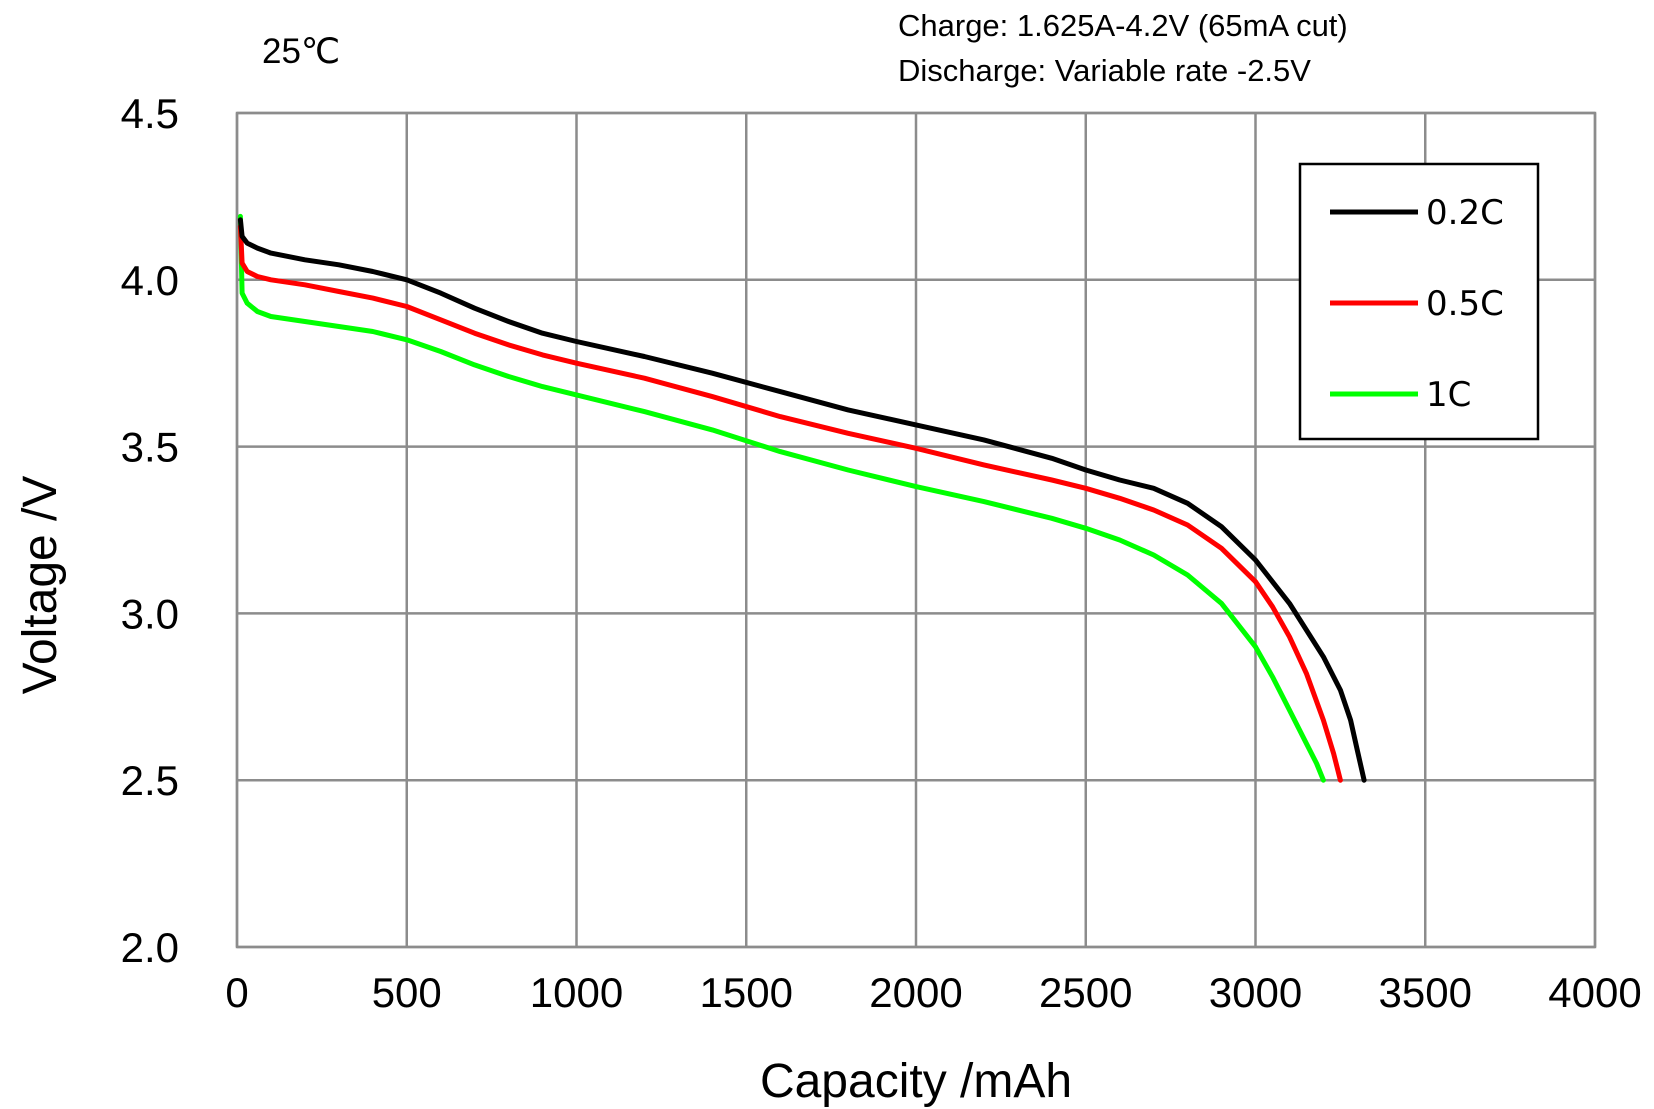 The image size is (1654, 1109). I want to click on y-tick-label: 3.0, so click(150, 613).